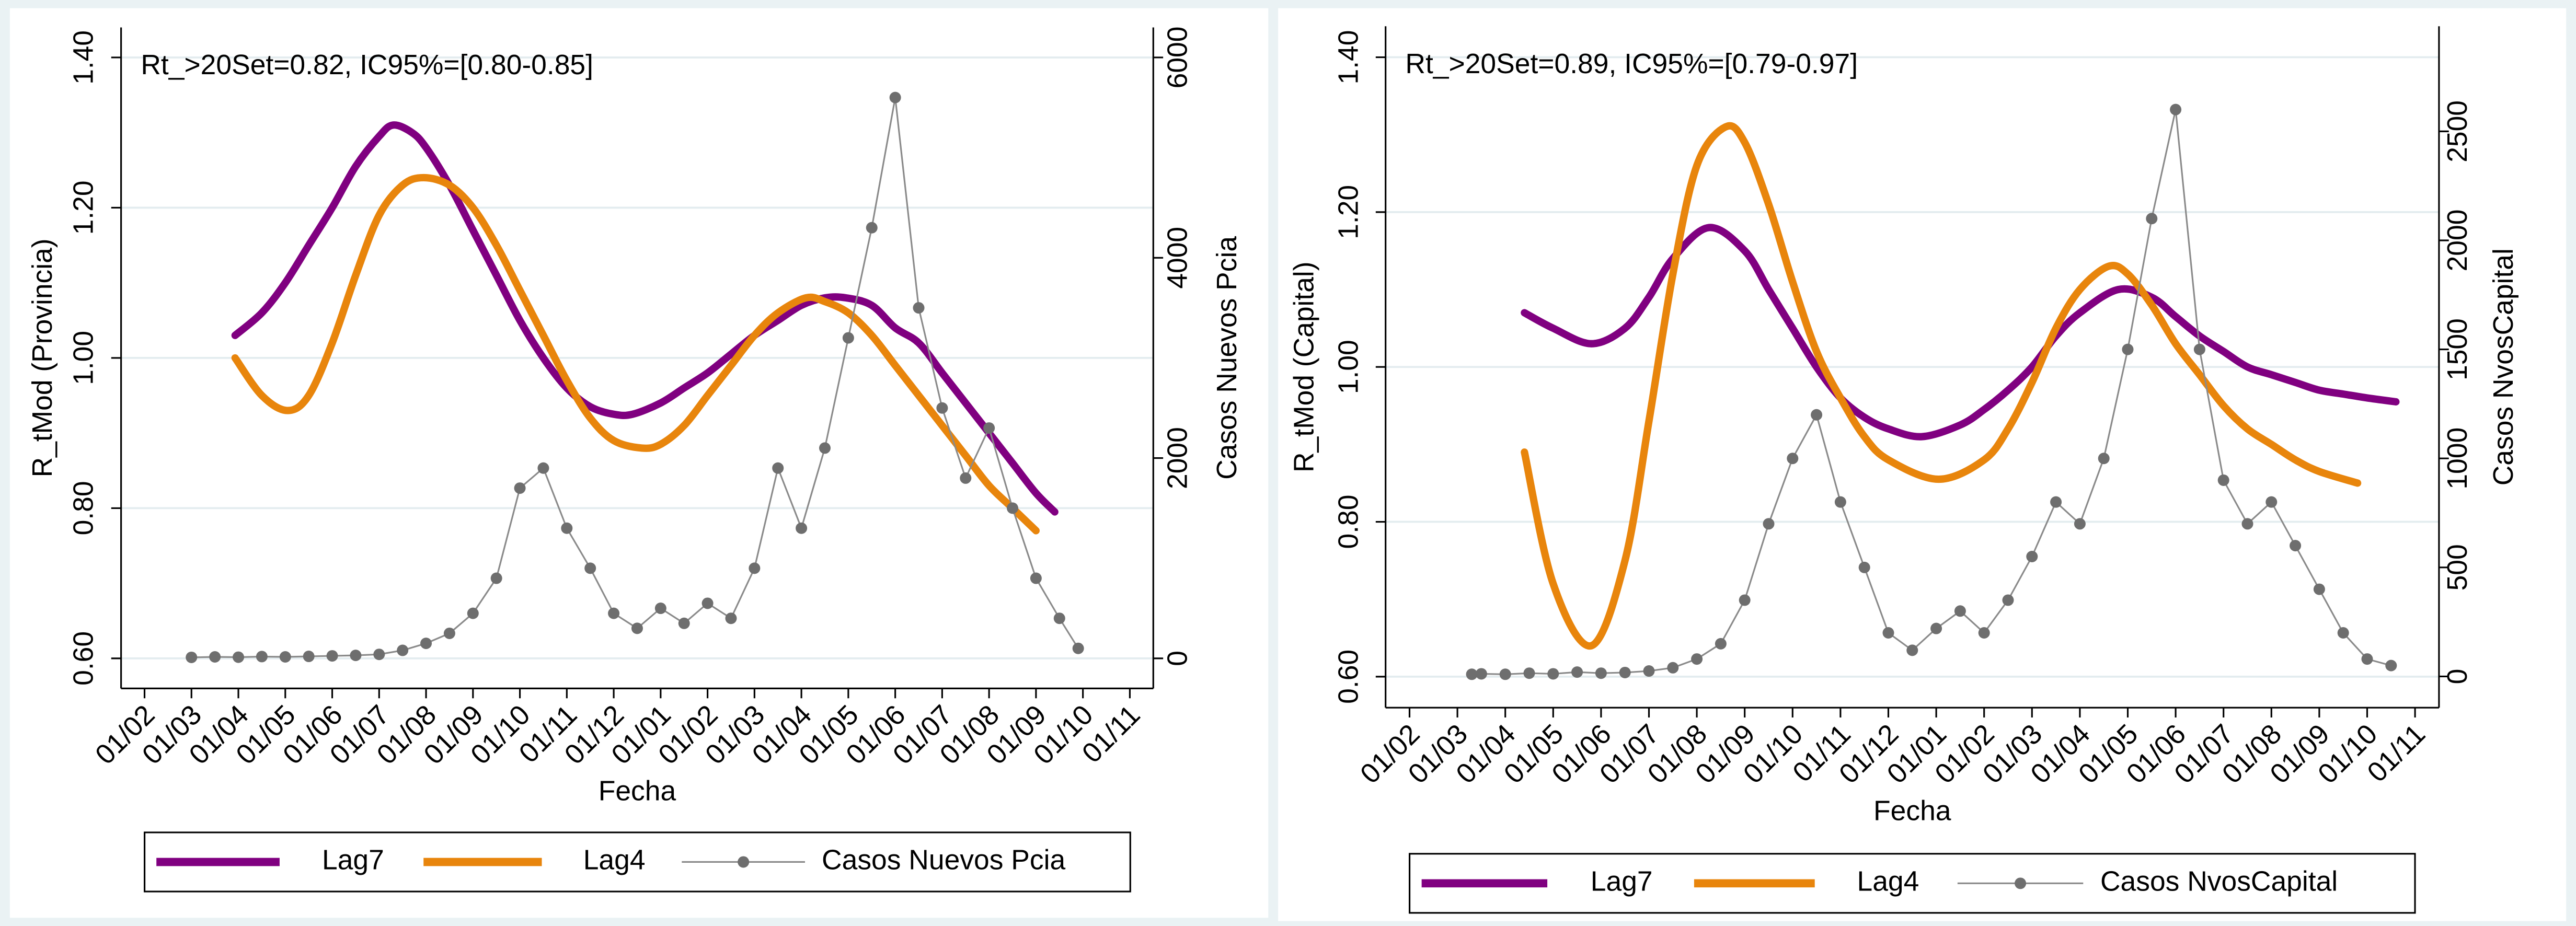  Describe the element at coordinates (2457, 458) in the screenshot. I see `y2-tick-label: 1000` at that location.